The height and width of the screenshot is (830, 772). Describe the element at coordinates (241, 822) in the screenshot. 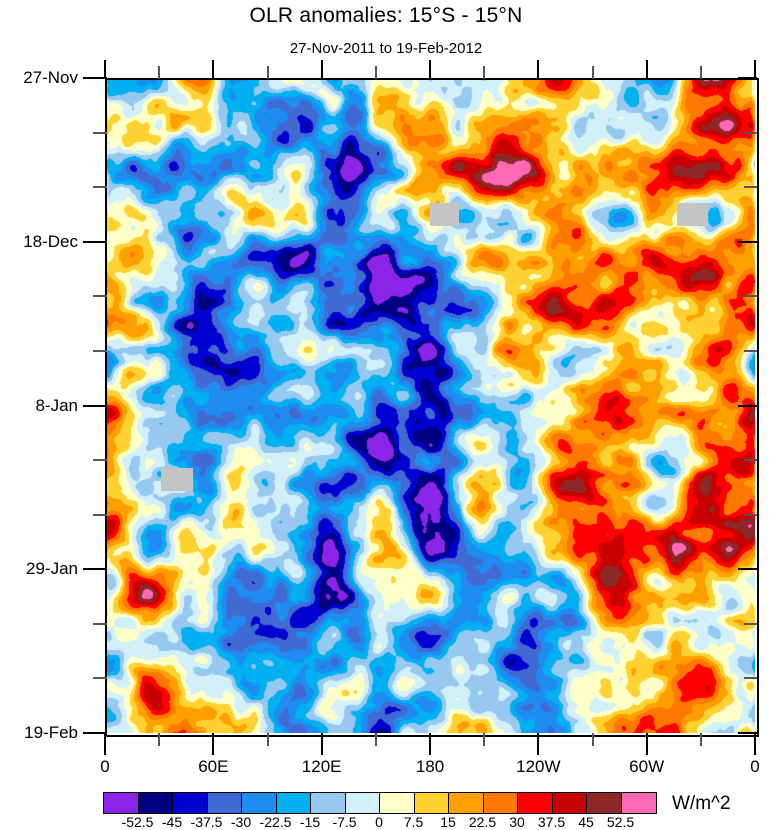

I see `colorbar-tick-label: -30` at that location.